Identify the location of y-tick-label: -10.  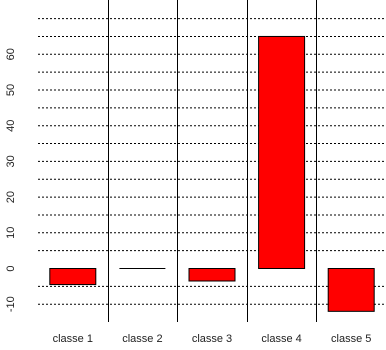
(11, 304).